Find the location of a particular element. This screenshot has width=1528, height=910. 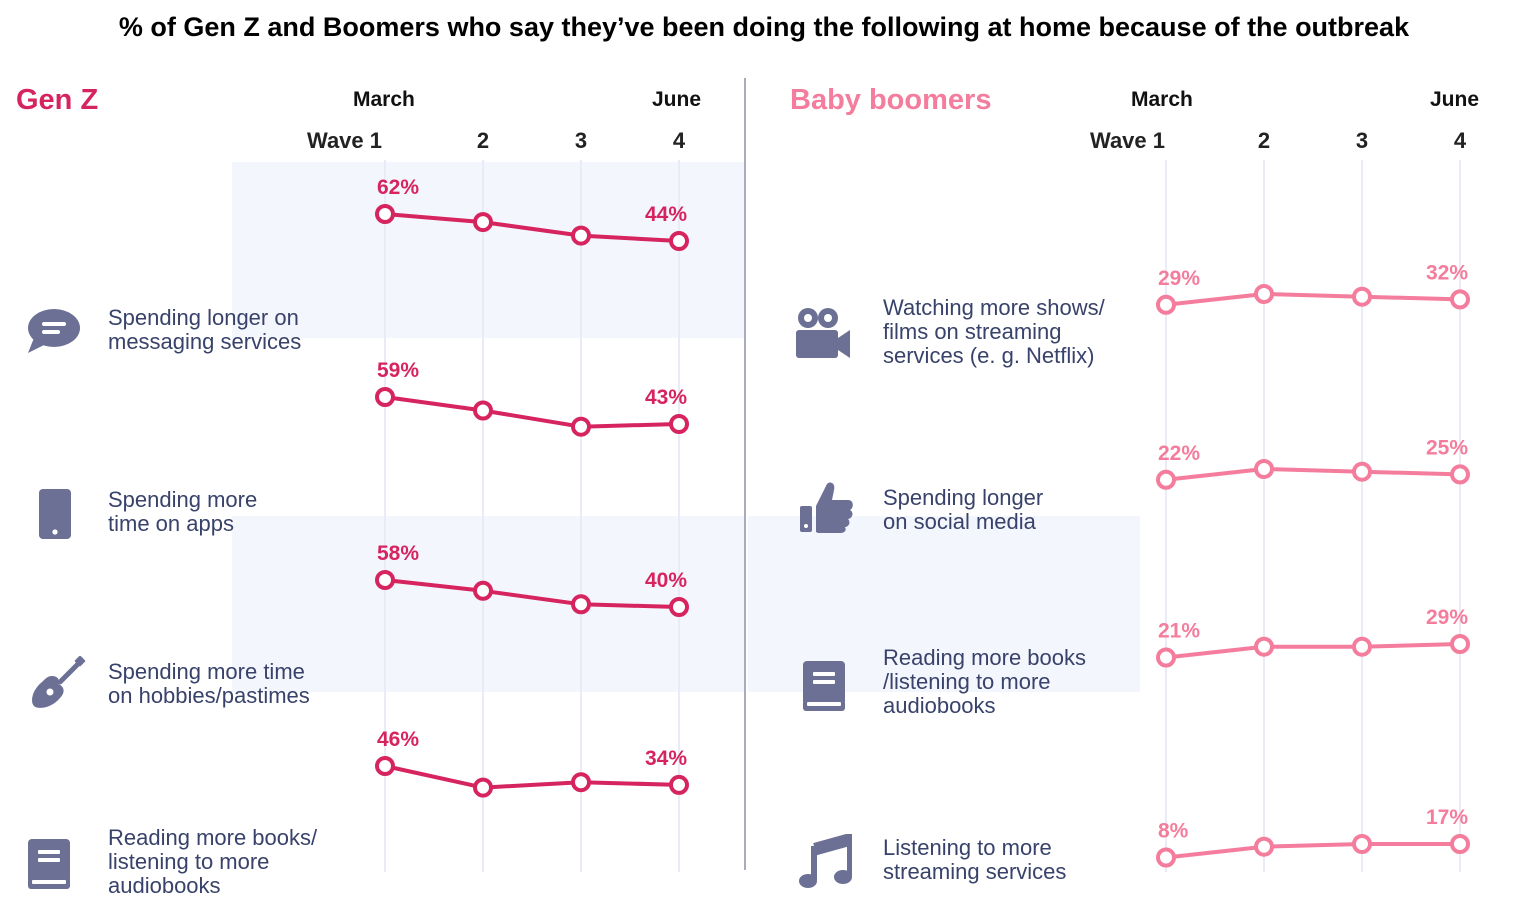

chat-bubble-icon is located at coordinates (54, 333).